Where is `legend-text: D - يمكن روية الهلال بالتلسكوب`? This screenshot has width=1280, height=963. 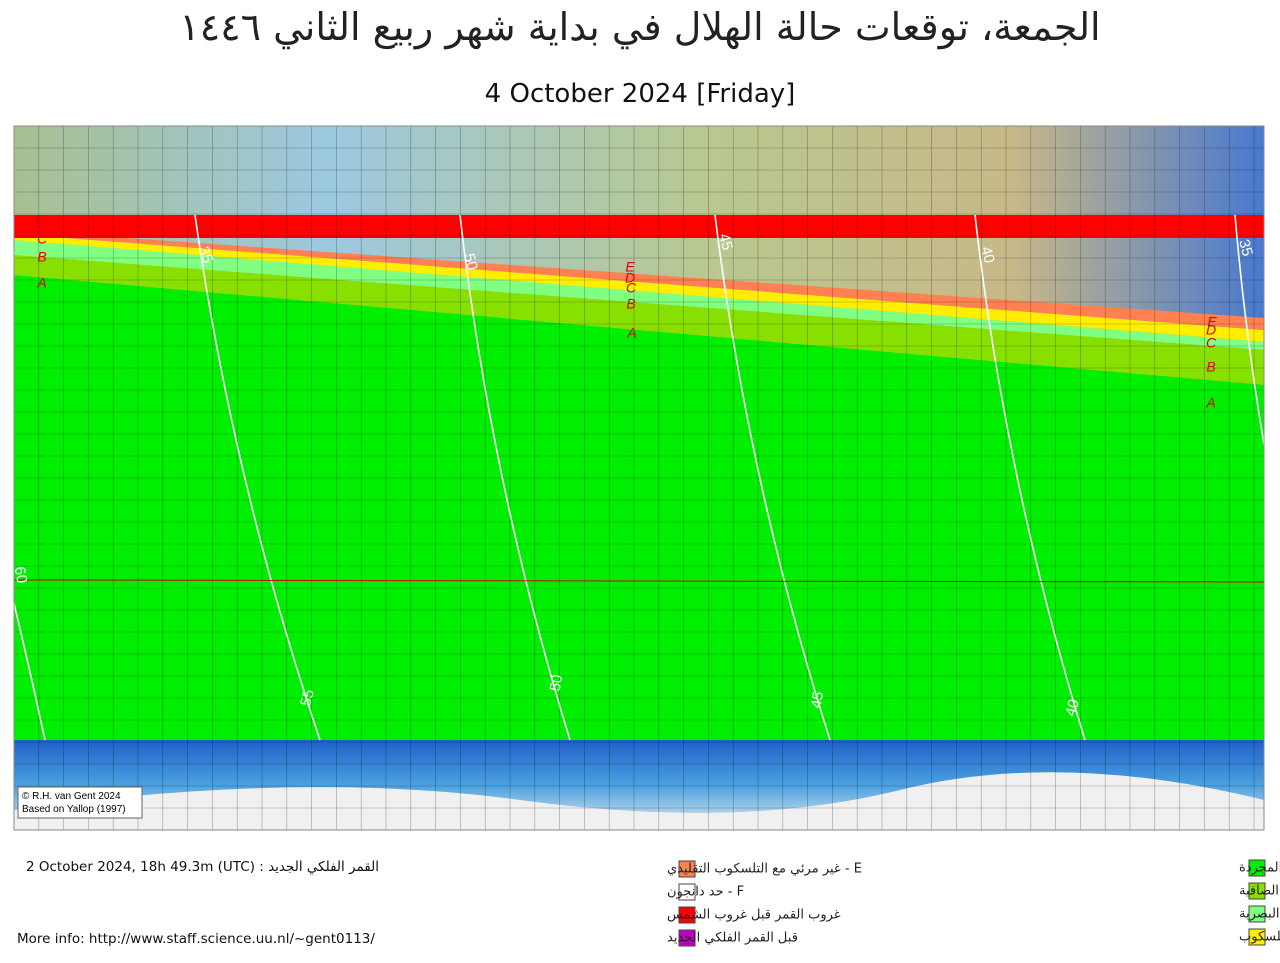 legend-text: D - يمكن روية الهلال بالتلسكوب is located at coordinates (1259, 937).